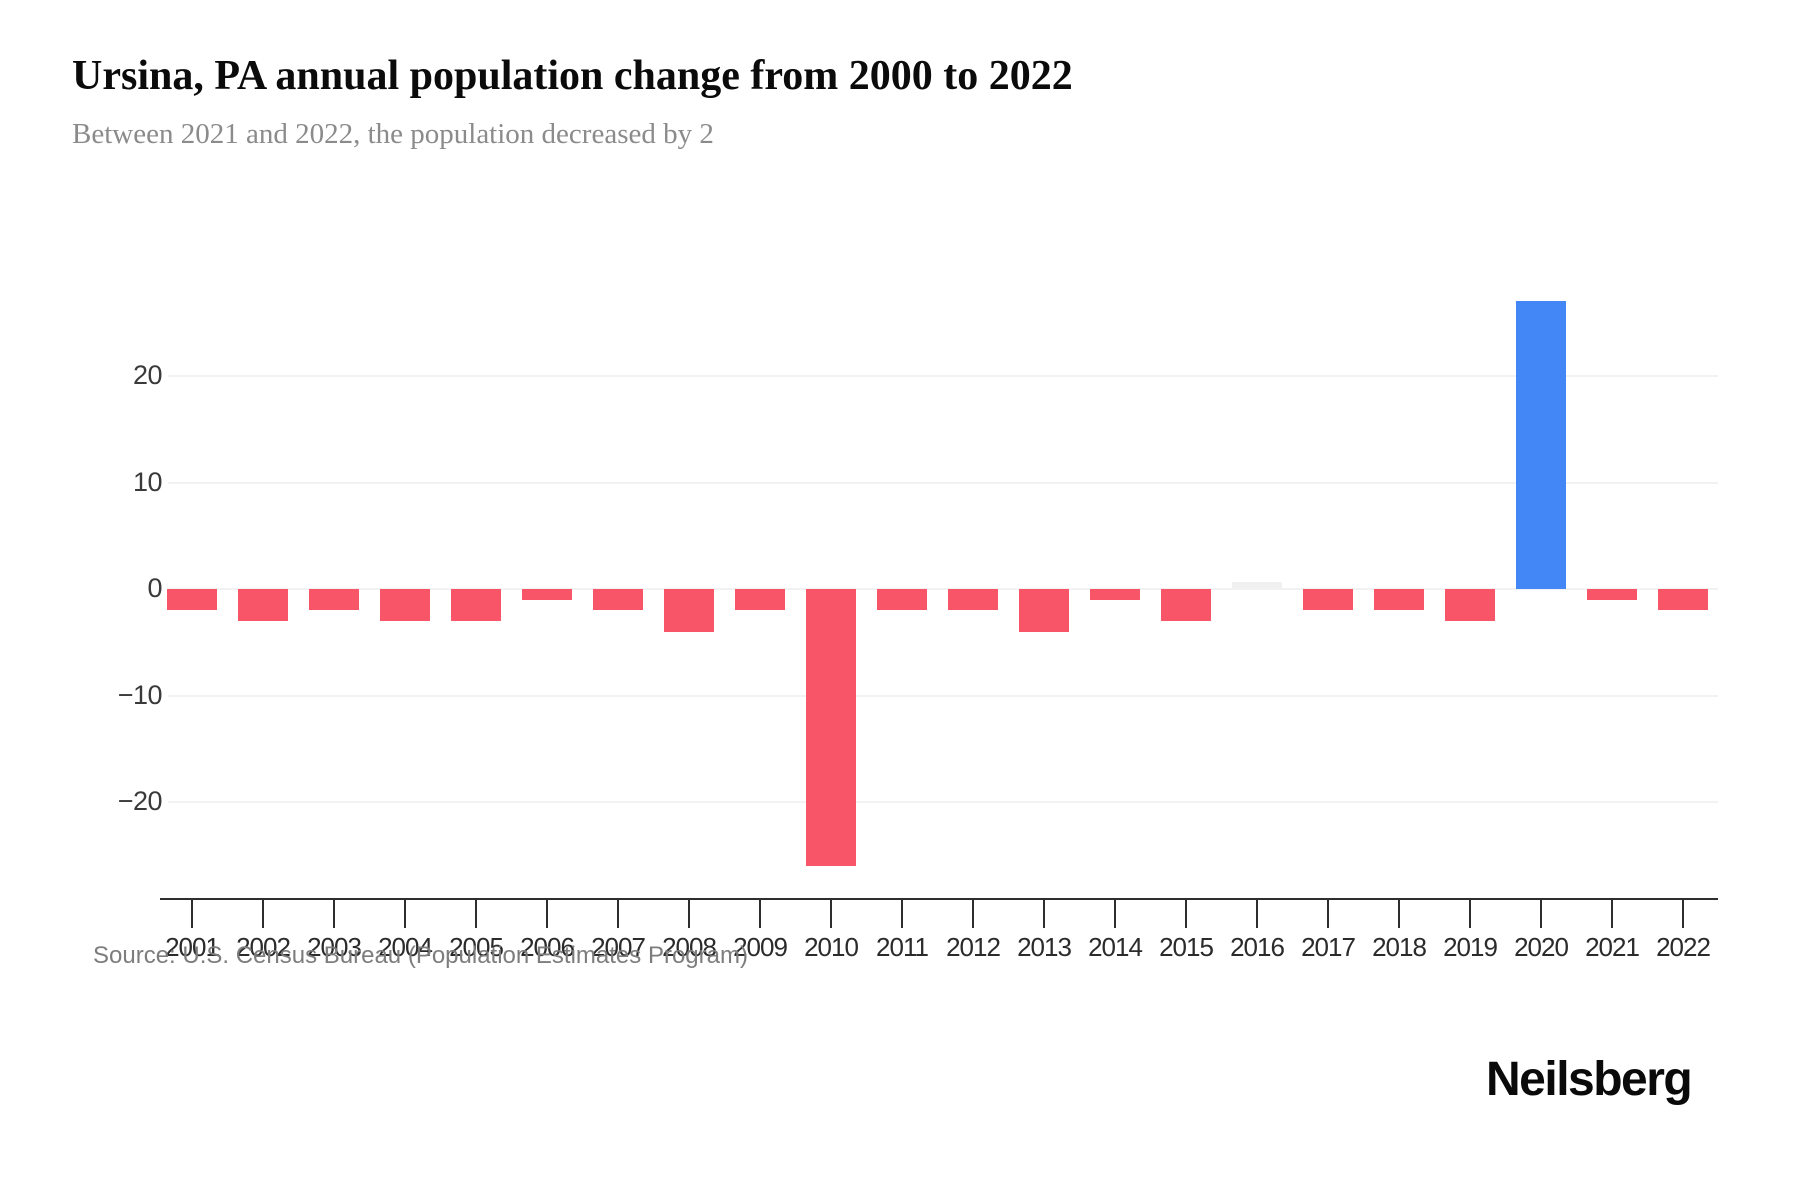 This screenshot has width=1800, height=1200. What do you see at coordinates (154, 588) in the screenshot?
I see `y-tick-label: 0` at bounding box center [154, 588].